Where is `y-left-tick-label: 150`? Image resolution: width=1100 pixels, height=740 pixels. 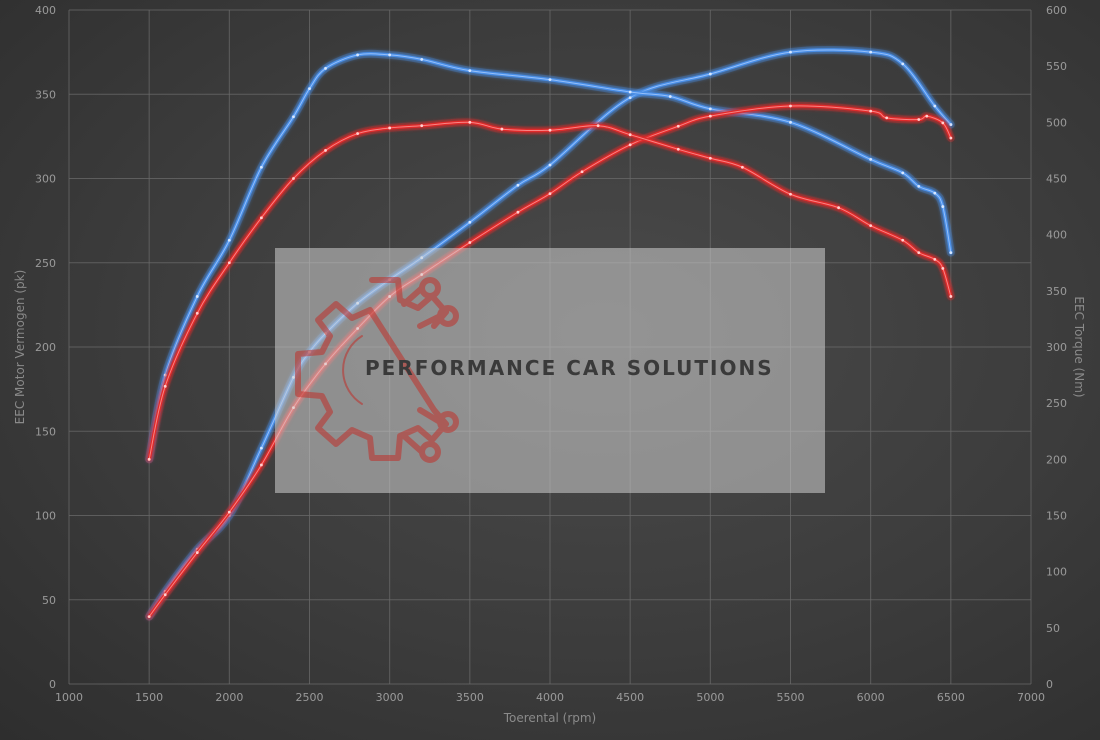 y-left-tick-label: 150 is located at coordinates (45, 431).